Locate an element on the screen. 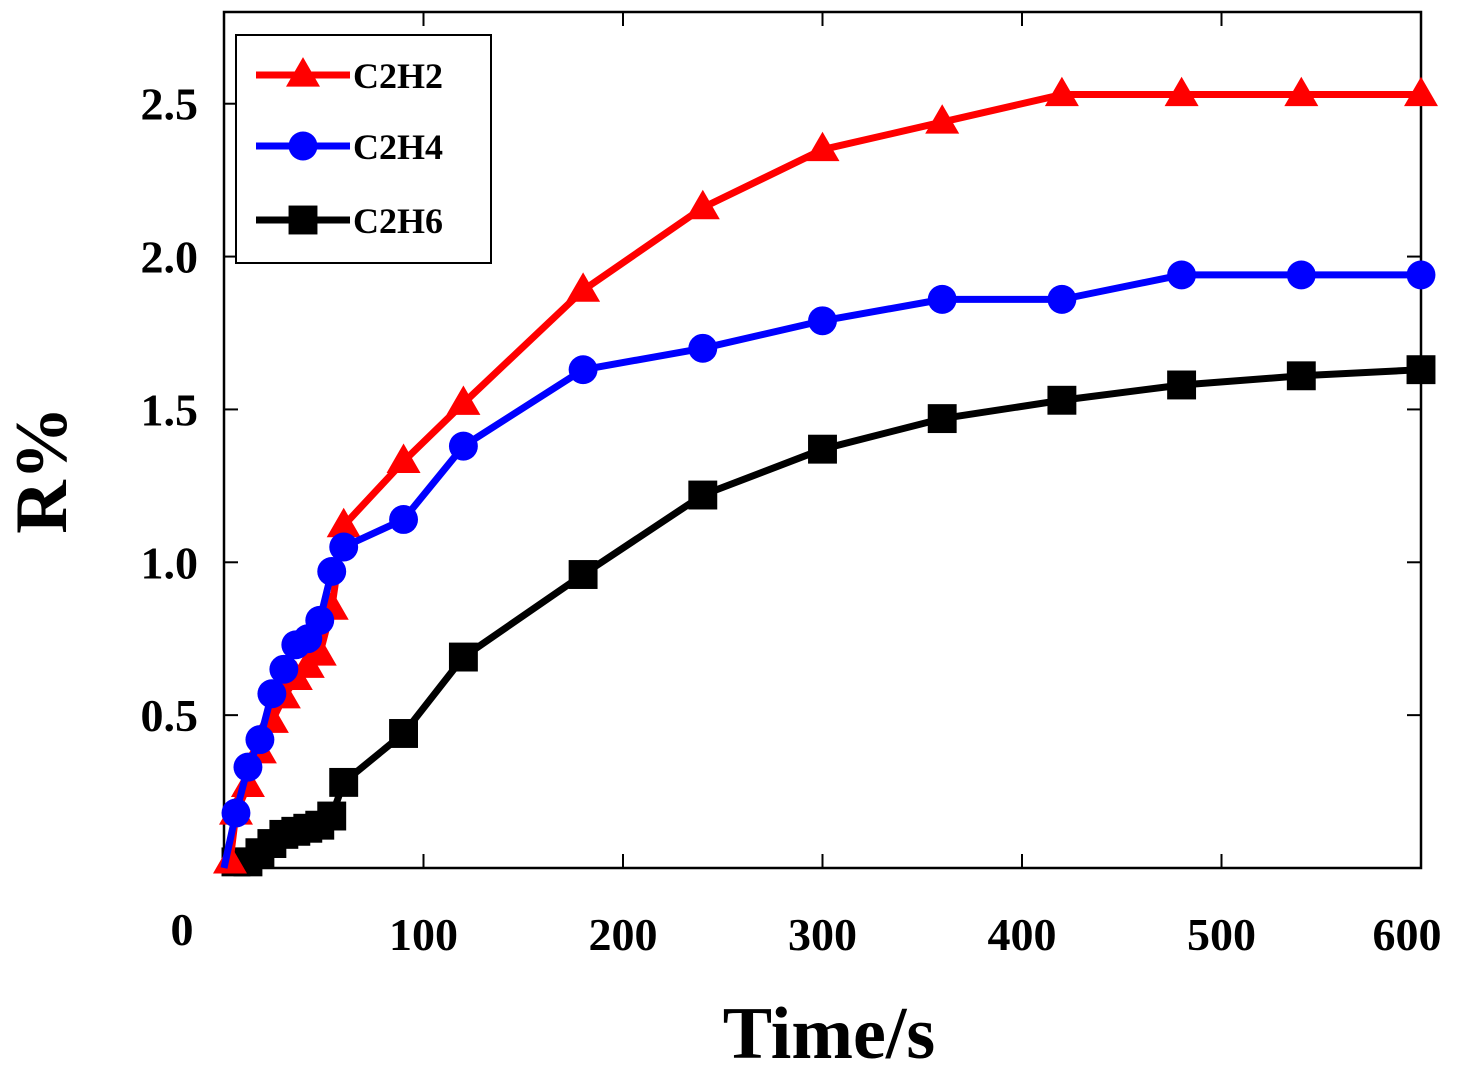 This screenshot has width=1459, height=1076. y-tick-label: 1.5 is located at coordinates (170, 409).